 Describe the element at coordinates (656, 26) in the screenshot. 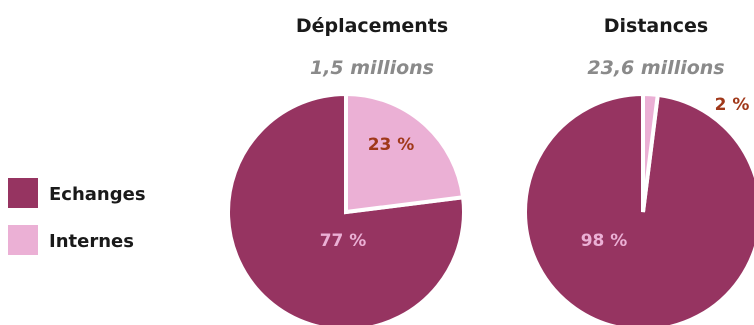

I see `chart-title-distances: Distances` at that location.